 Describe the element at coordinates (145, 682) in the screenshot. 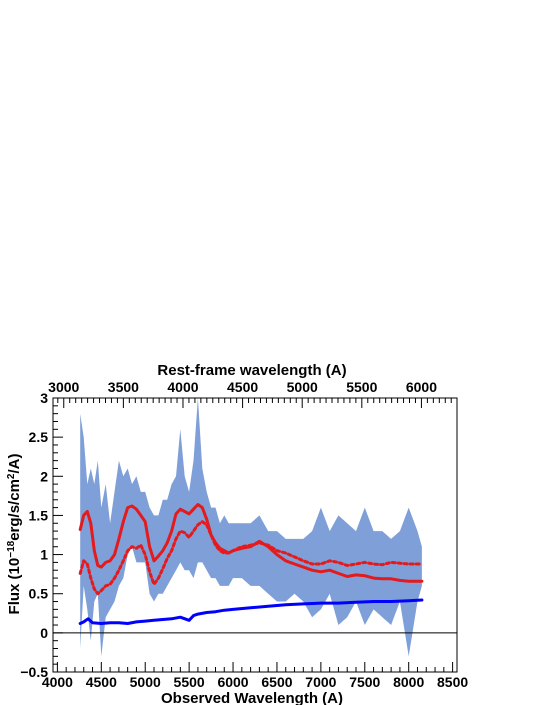

I see `x-tick-label: 5000` at that location.